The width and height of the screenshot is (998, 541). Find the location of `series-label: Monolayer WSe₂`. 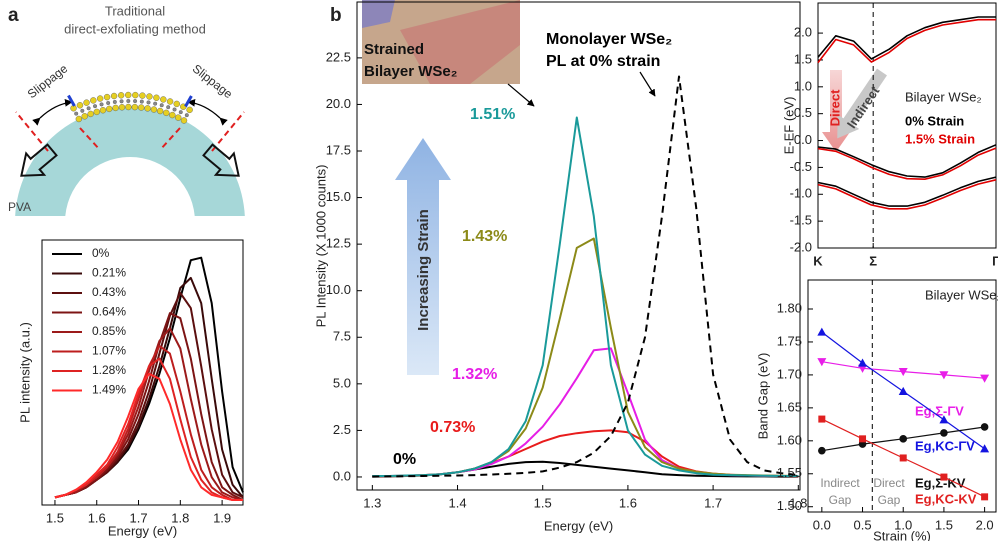

series-label: Monolayer WSe₂ is located at coordinates (609, 39).